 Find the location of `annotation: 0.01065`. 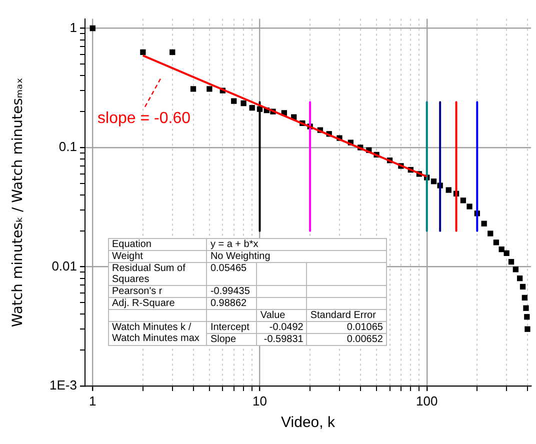

annotation: 0.01065 is located at coordinates (364, 327).